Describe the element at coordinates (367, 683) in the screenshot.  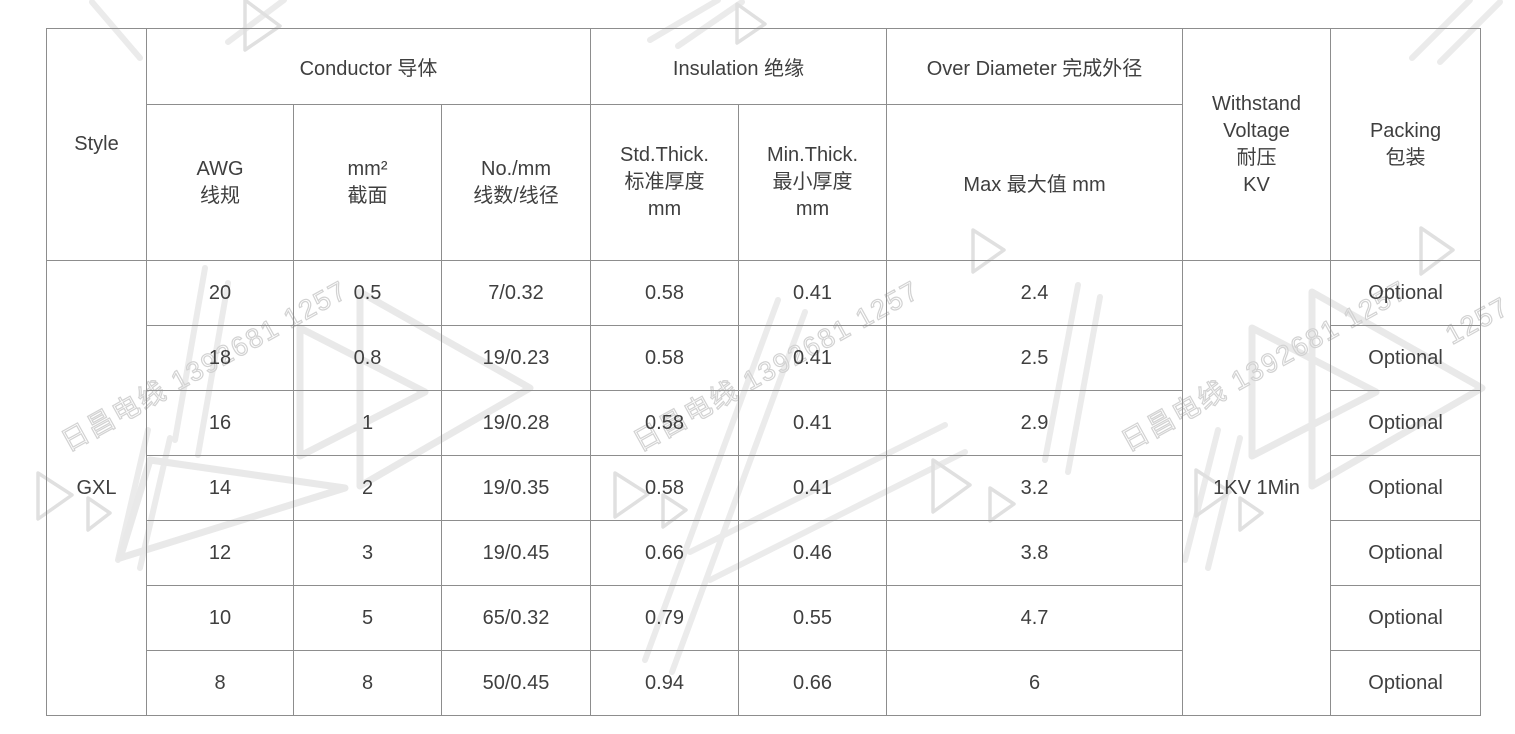
I see `mm2-cell: 8` at that location.